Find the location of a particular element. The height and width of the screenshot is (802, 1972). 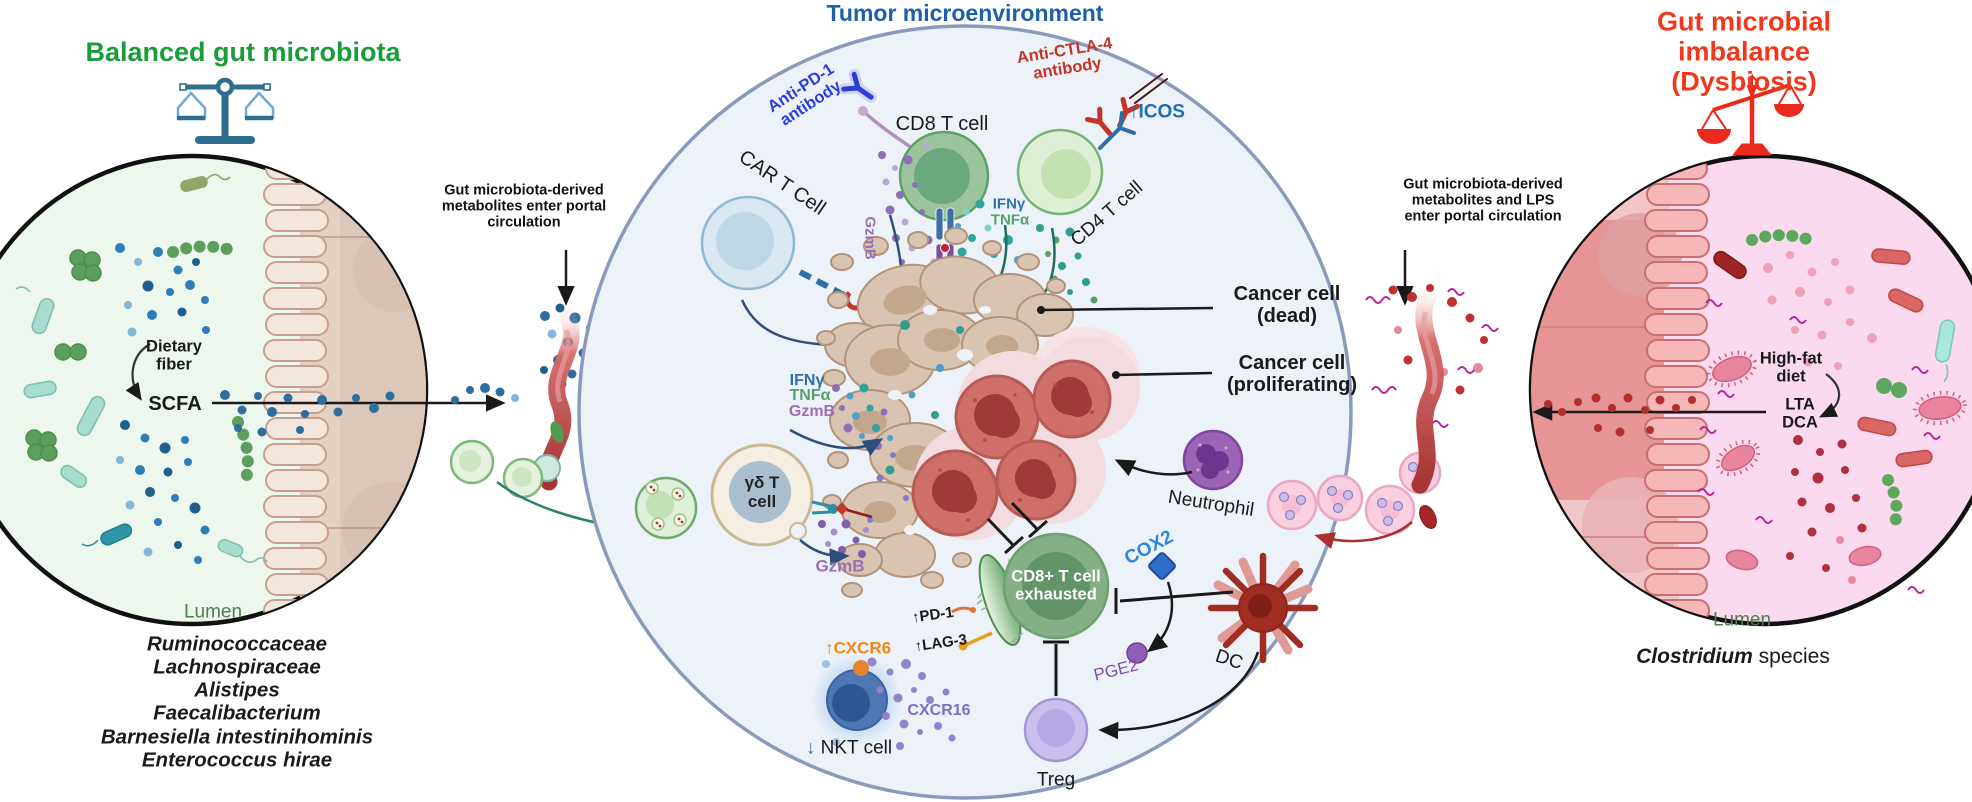

nkt-down-arrow: ↓ is located at coordinates (810, 748).